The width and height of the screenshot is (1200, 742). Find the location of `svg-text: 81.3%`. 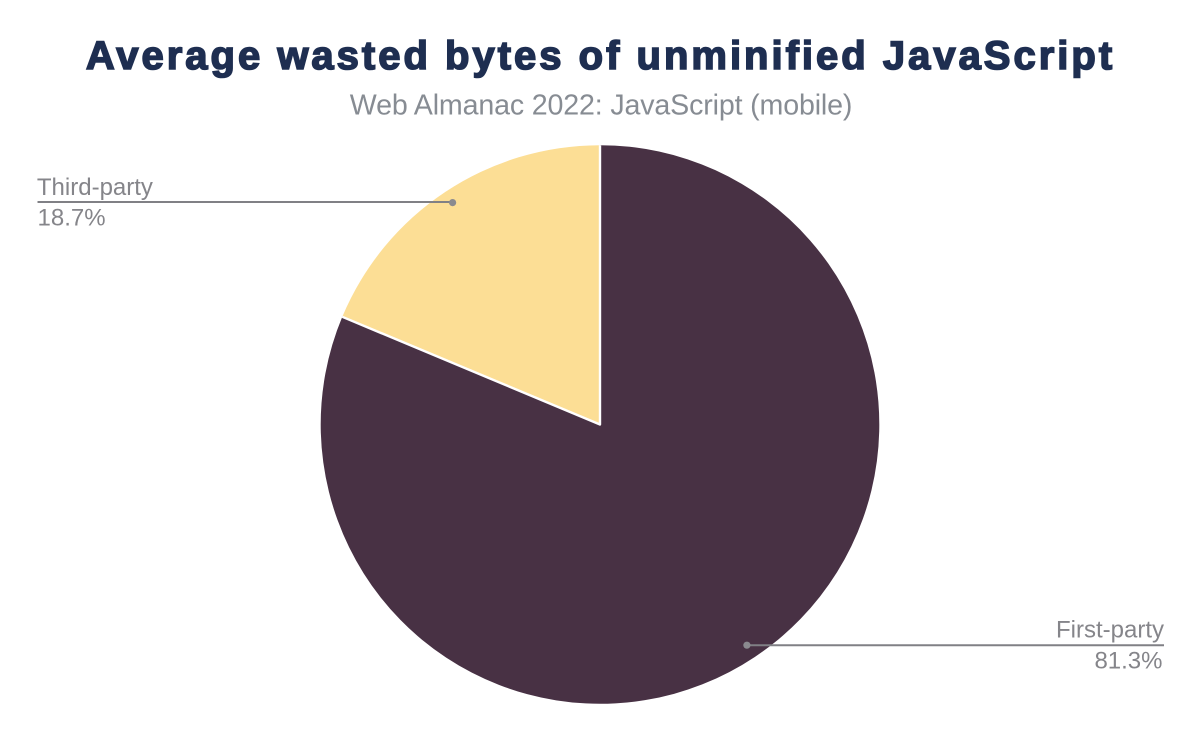

svg-text: 81.3% is located at coordinates (1128, 660).